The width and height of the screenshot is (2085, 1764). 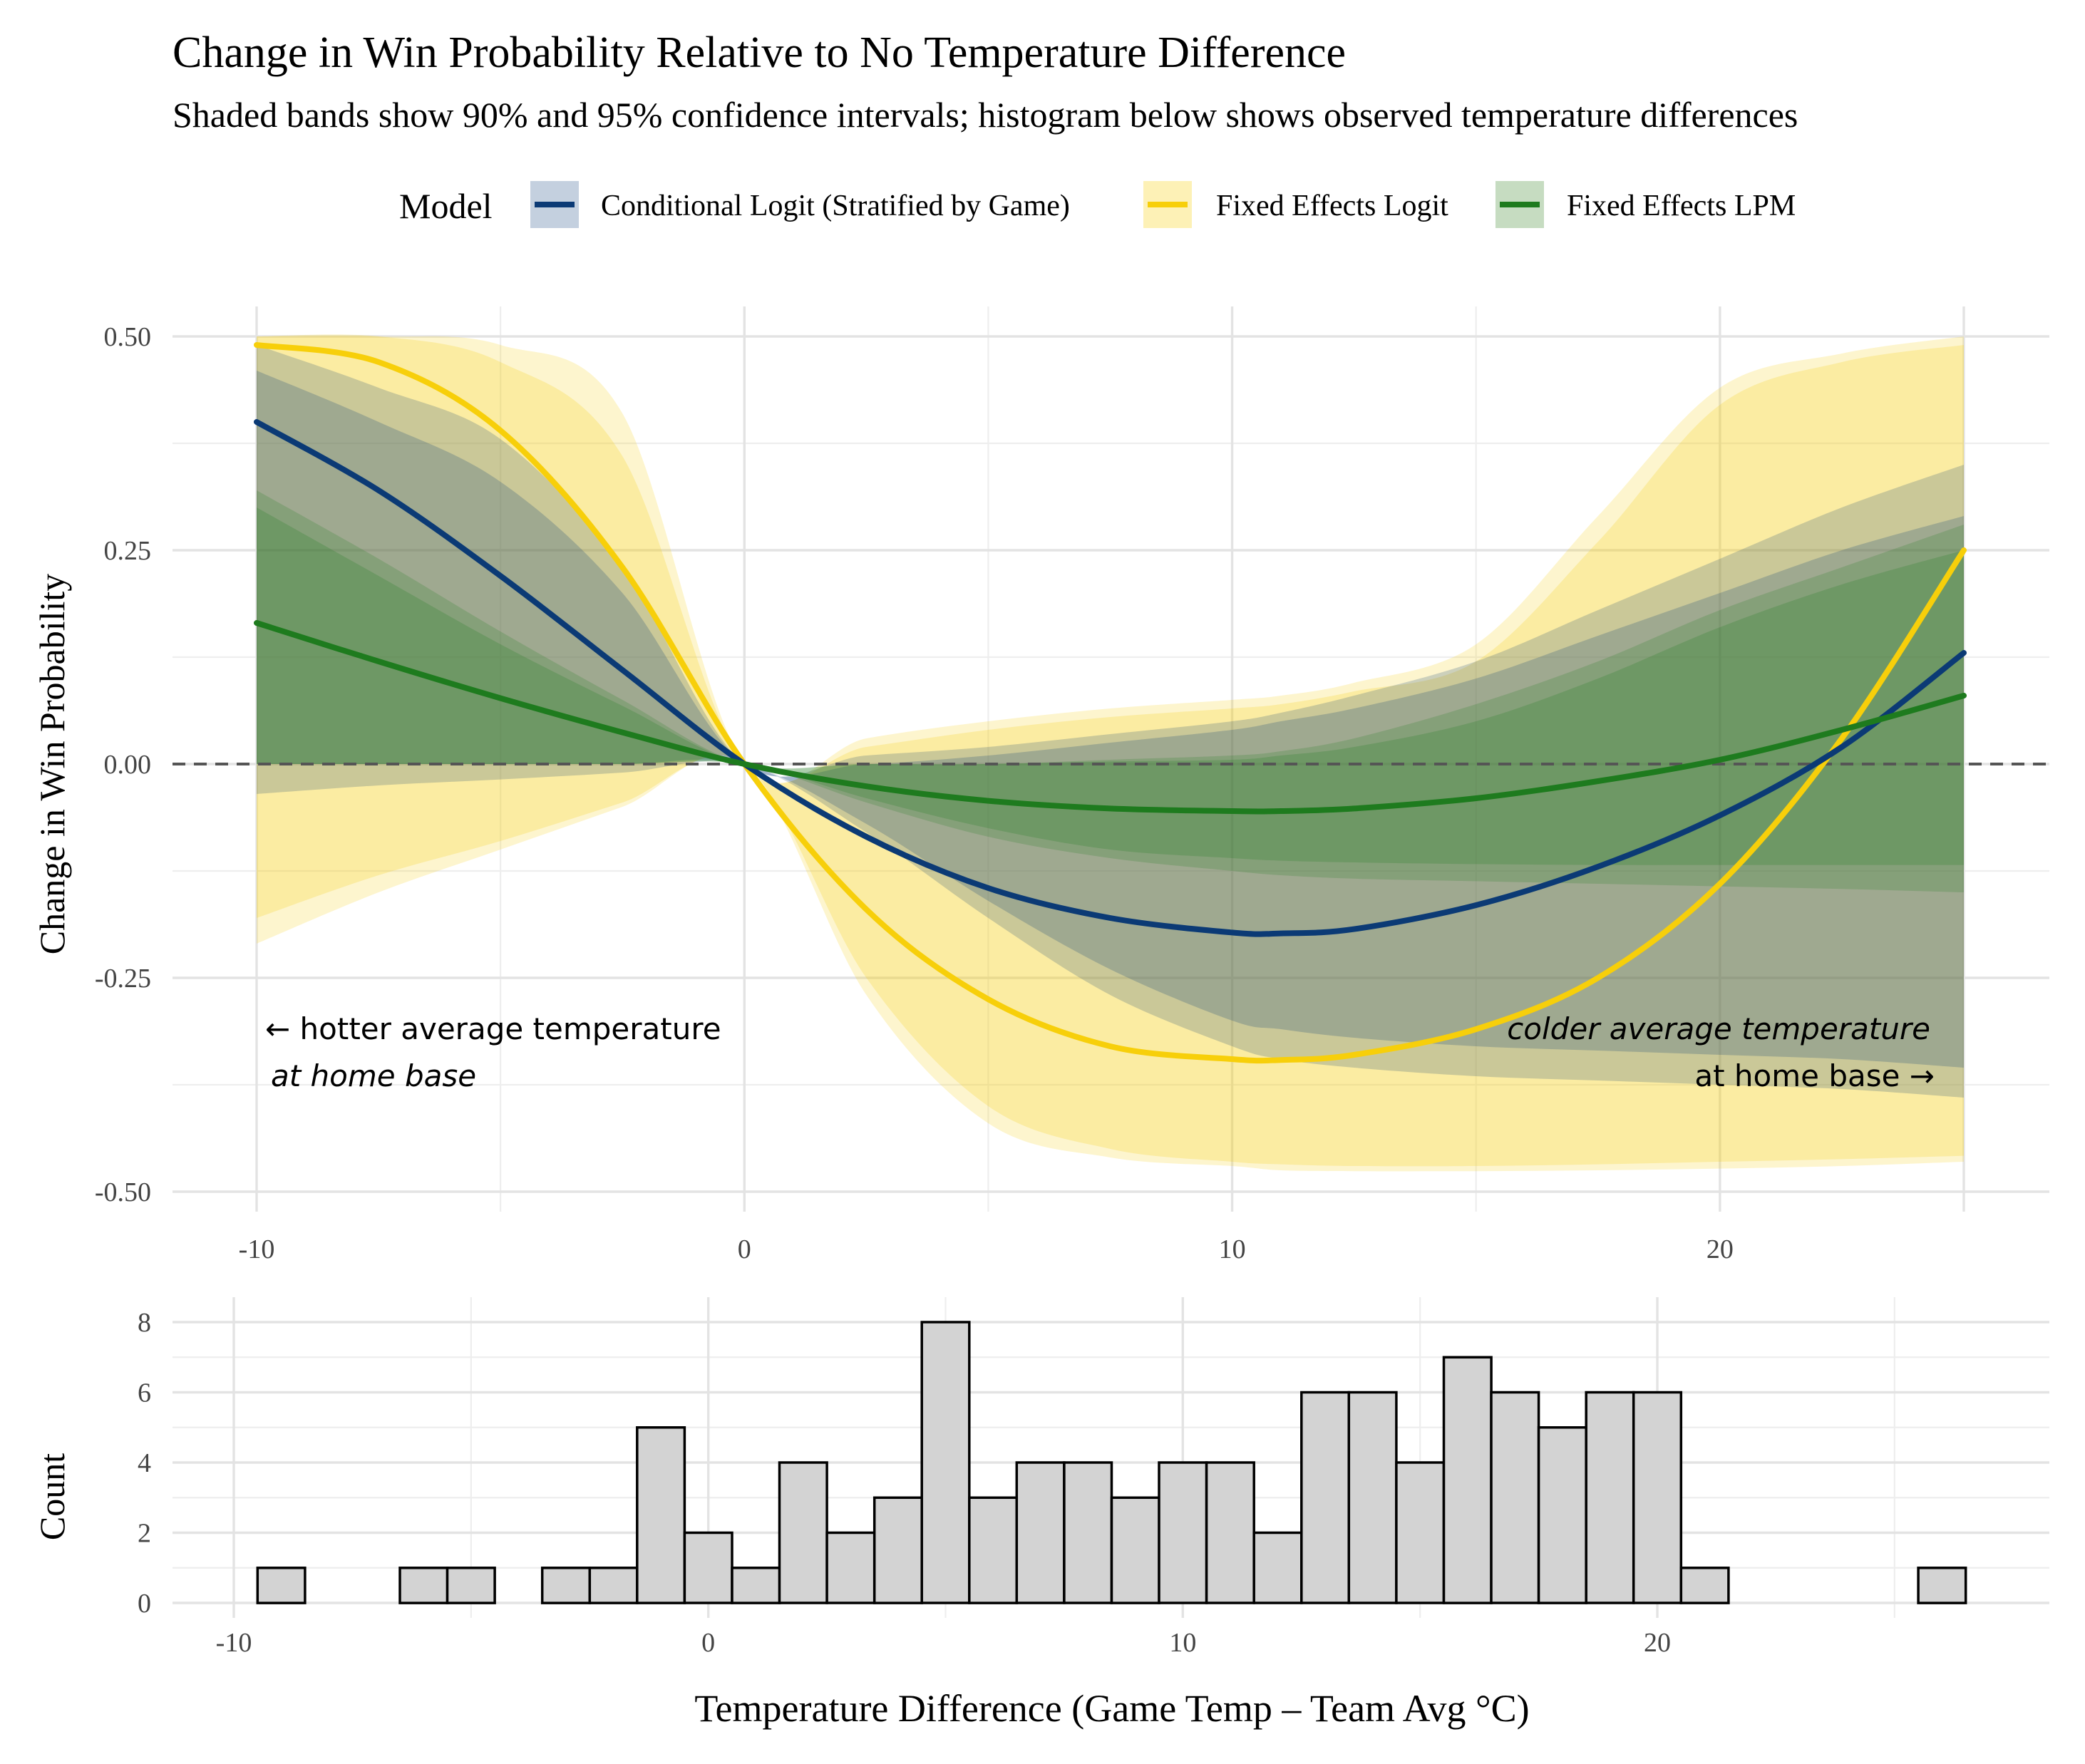 I want to click on main-y-tick-label: 0.25, so click(x=128, y=551).